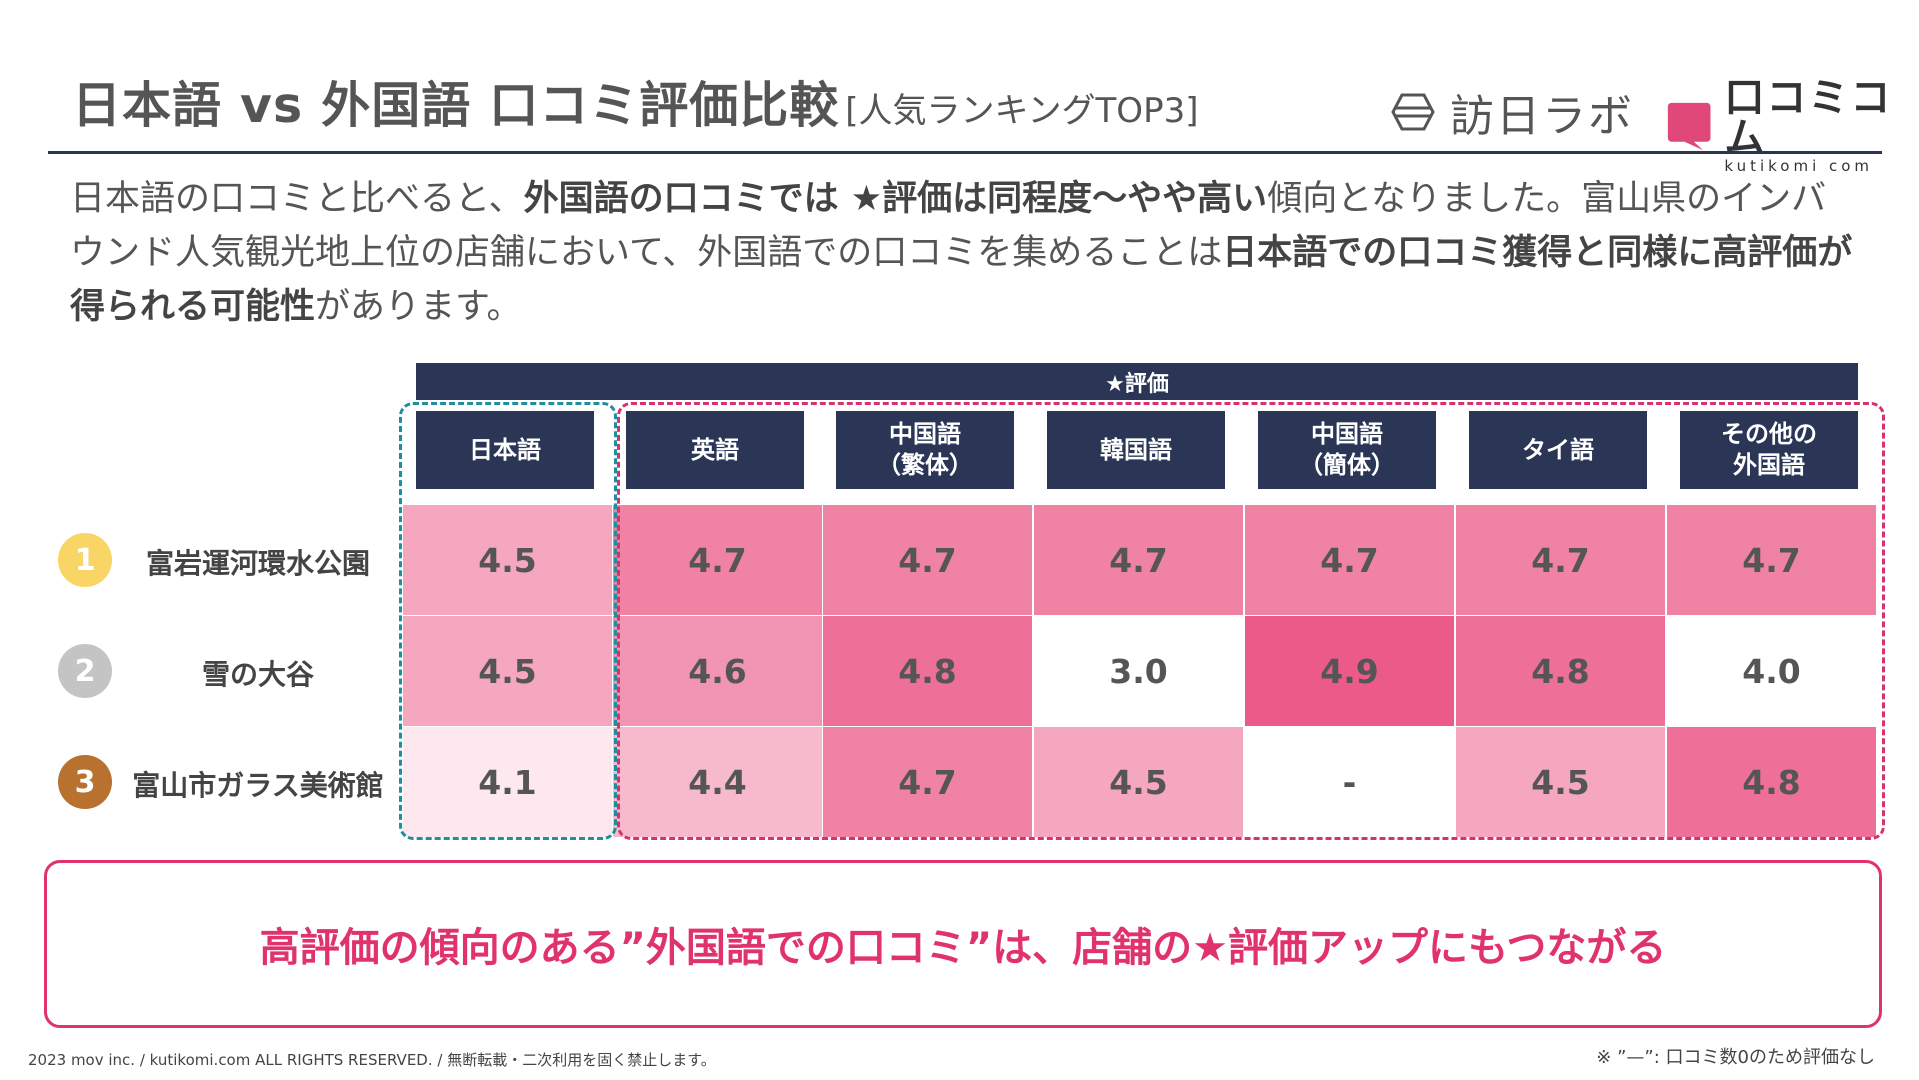 Image resolution: width=1919 pixels, height=1080 pixels. Describe the element at coordinates (257, 563) in the screenshot. I see `spot-name: 富岩運河環水公園` at that location.